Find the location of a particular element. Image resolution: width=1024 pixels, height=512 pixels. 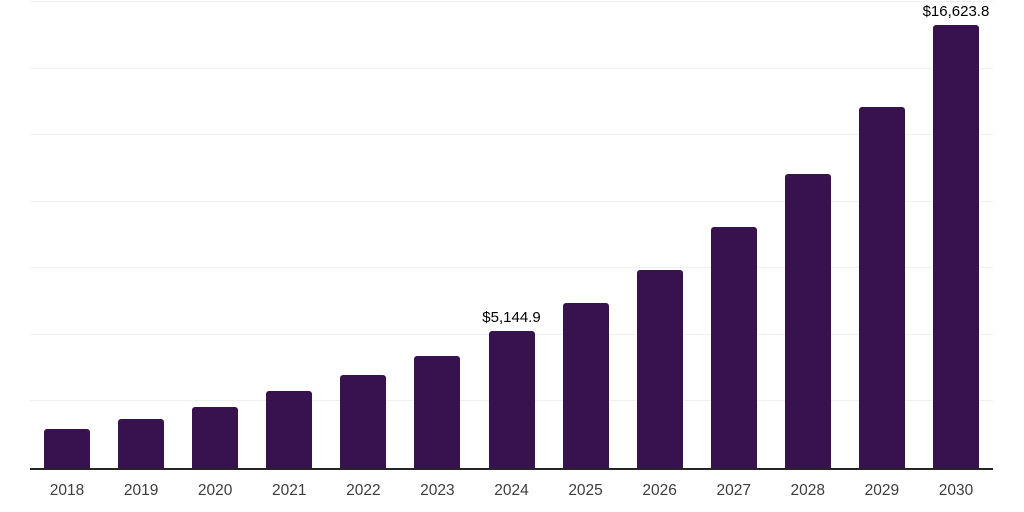

x-tick-label-2023: 2023 is located at coordinates (437, 490).